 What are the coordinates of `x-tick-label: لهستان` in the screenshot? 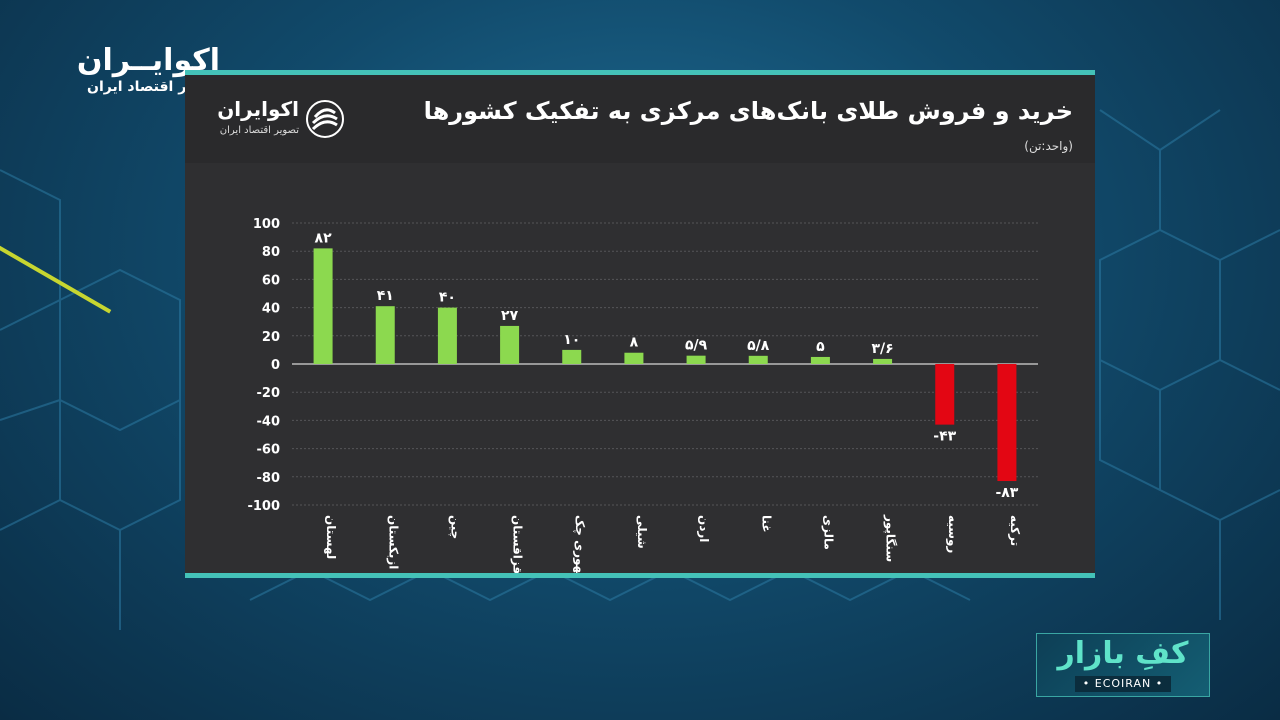 It's located at (331, 537).